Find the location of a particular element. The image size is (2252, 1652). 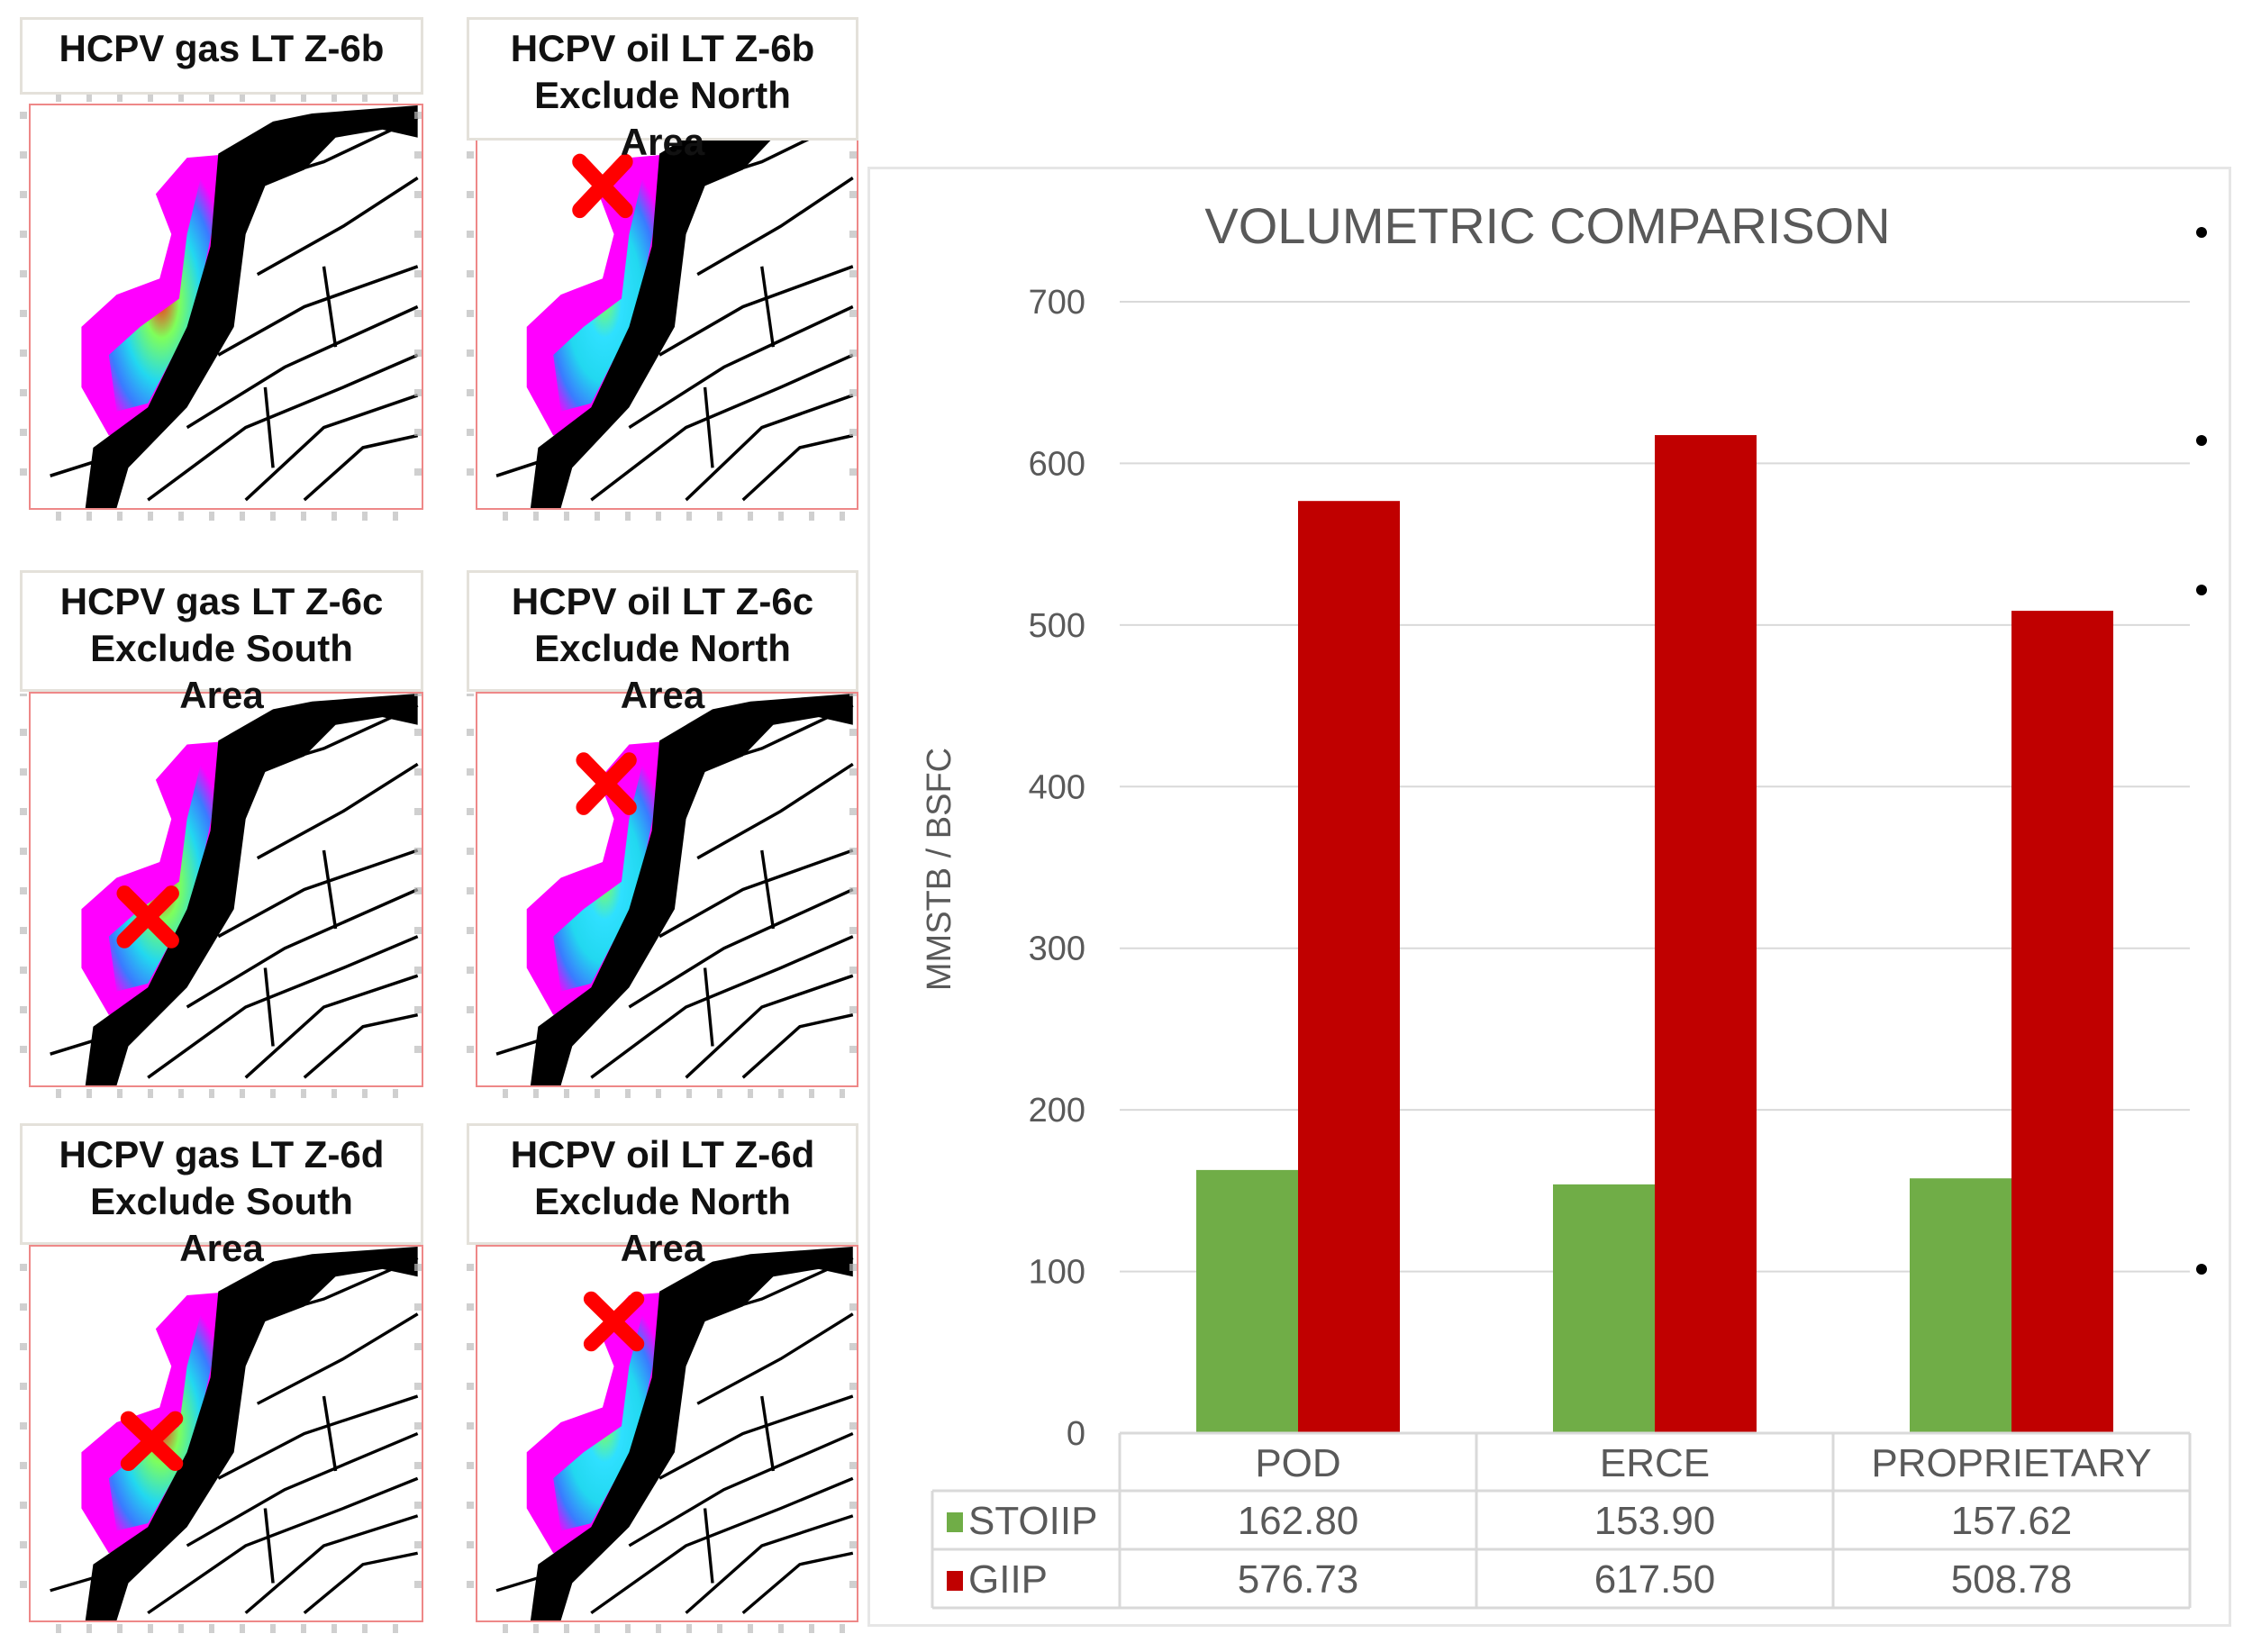

map-title: HCPV oil LT Z-6c Exclude North Area is located at coordinates (662, 643).